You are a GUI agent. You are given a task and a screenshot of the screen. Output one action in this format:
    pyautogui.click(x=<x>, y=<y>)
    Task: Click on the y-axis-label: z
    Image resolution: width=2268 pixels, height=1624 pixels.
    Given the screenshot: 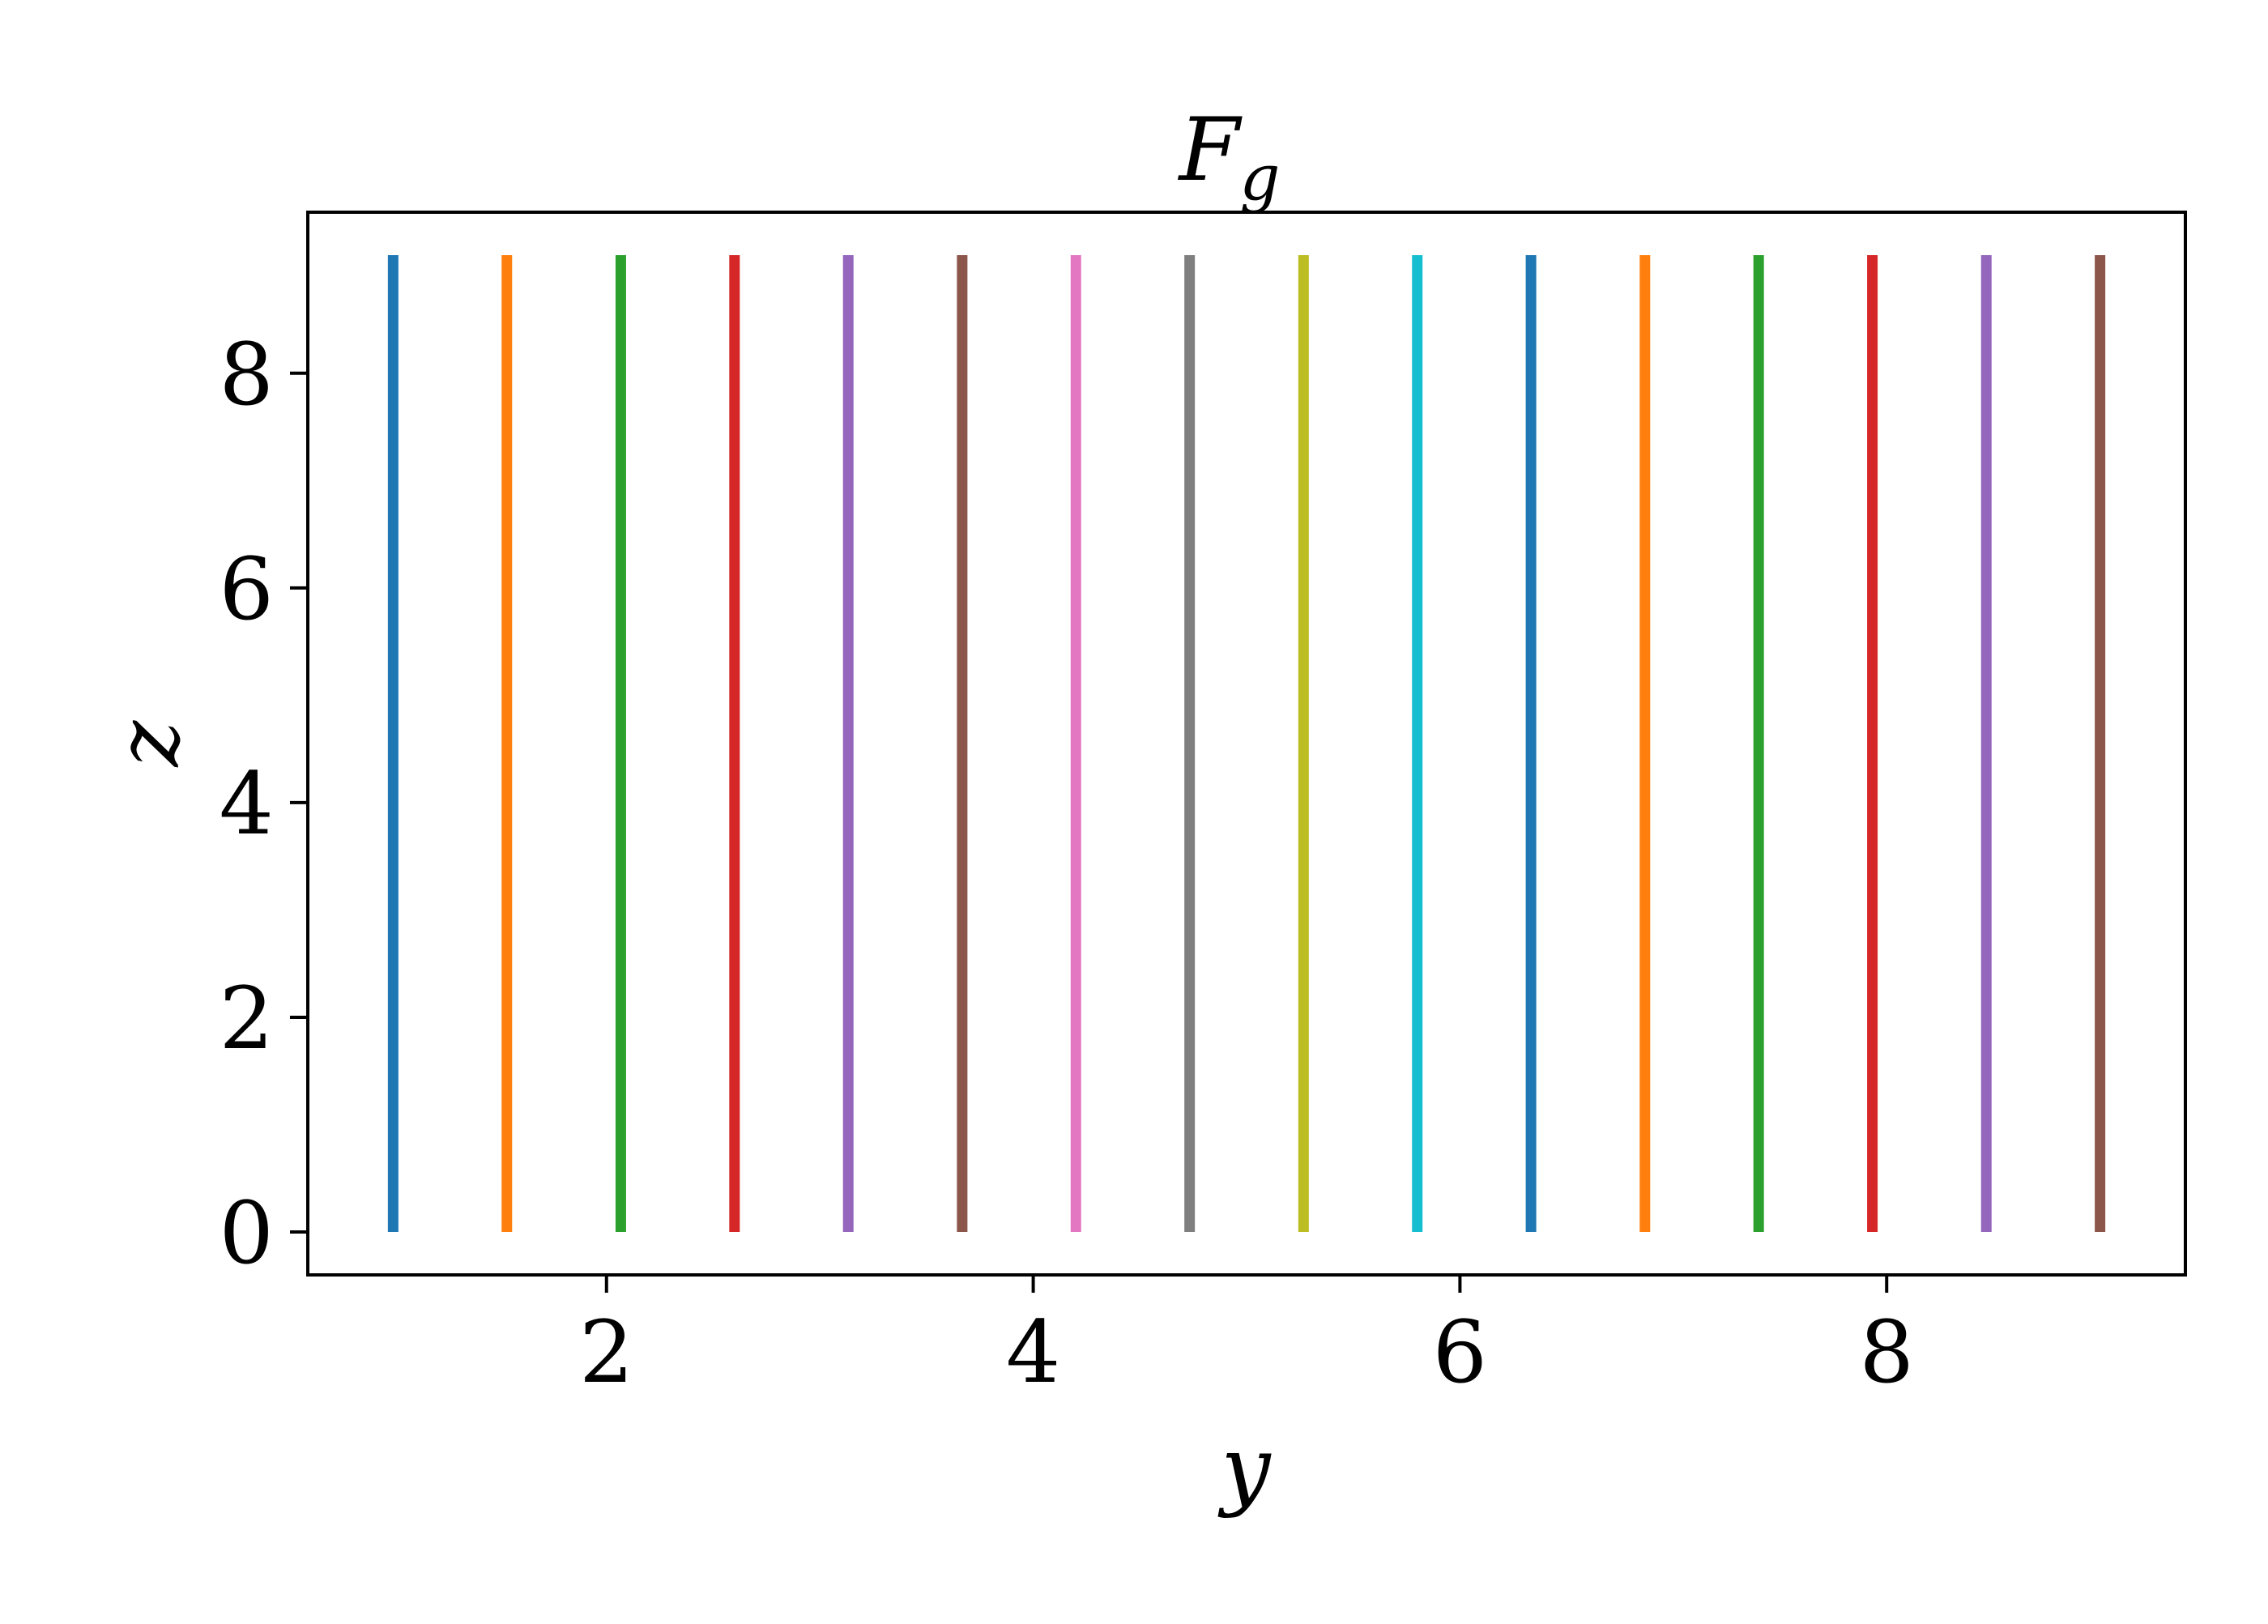 What is the action you would take?
    pyautogui.click(x=148, y=743)
    